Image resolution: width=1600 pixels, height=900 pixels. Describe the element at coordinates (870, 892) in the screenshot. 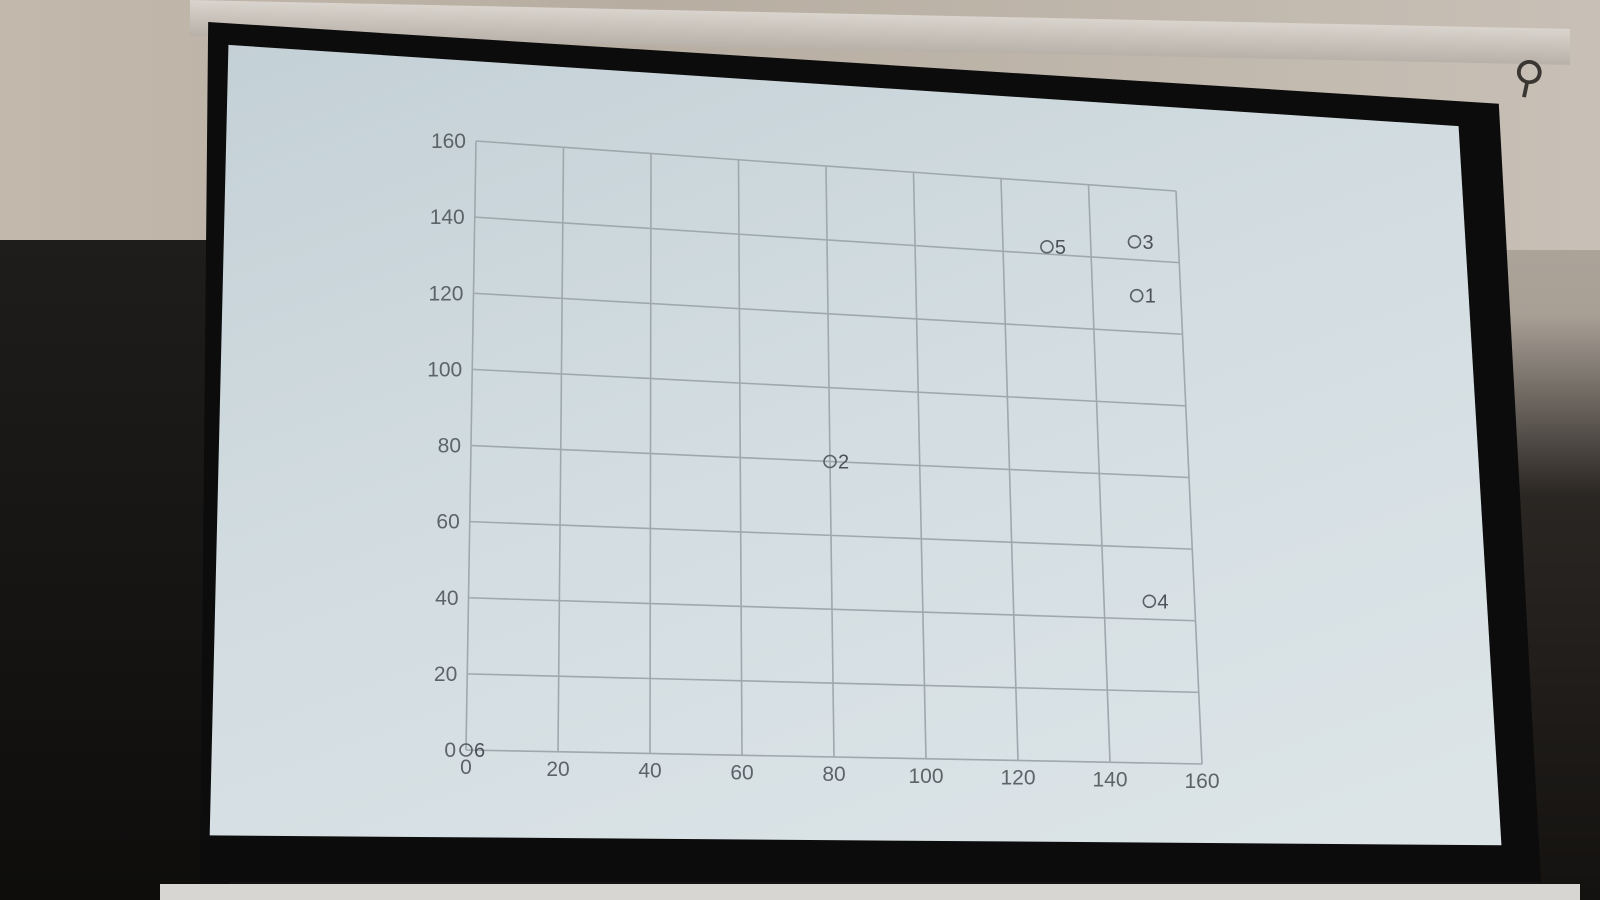

I see `screen-bottom-bar` at that location.